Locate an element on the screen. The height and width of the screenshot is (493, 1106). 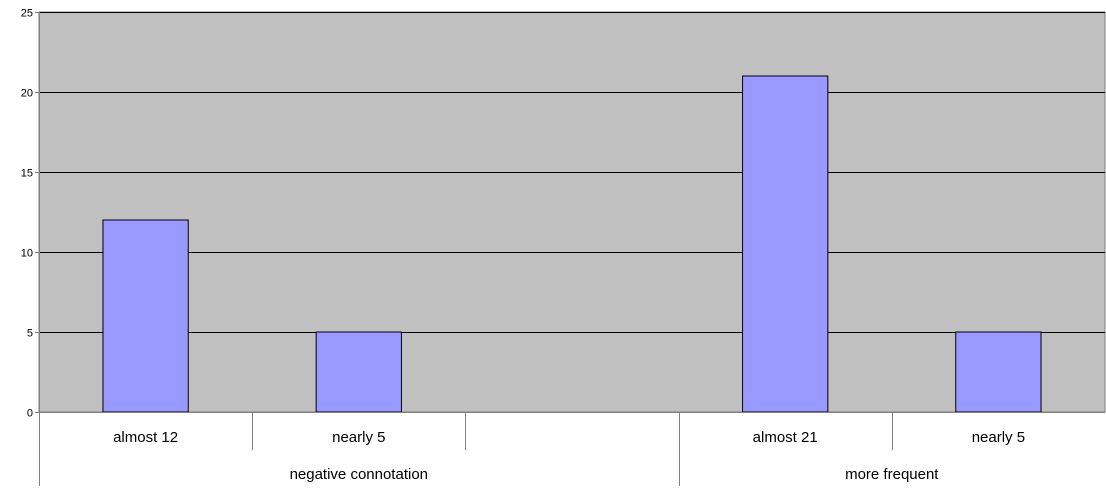
y-tick-label: 25 is located at coordinates (27, 14).